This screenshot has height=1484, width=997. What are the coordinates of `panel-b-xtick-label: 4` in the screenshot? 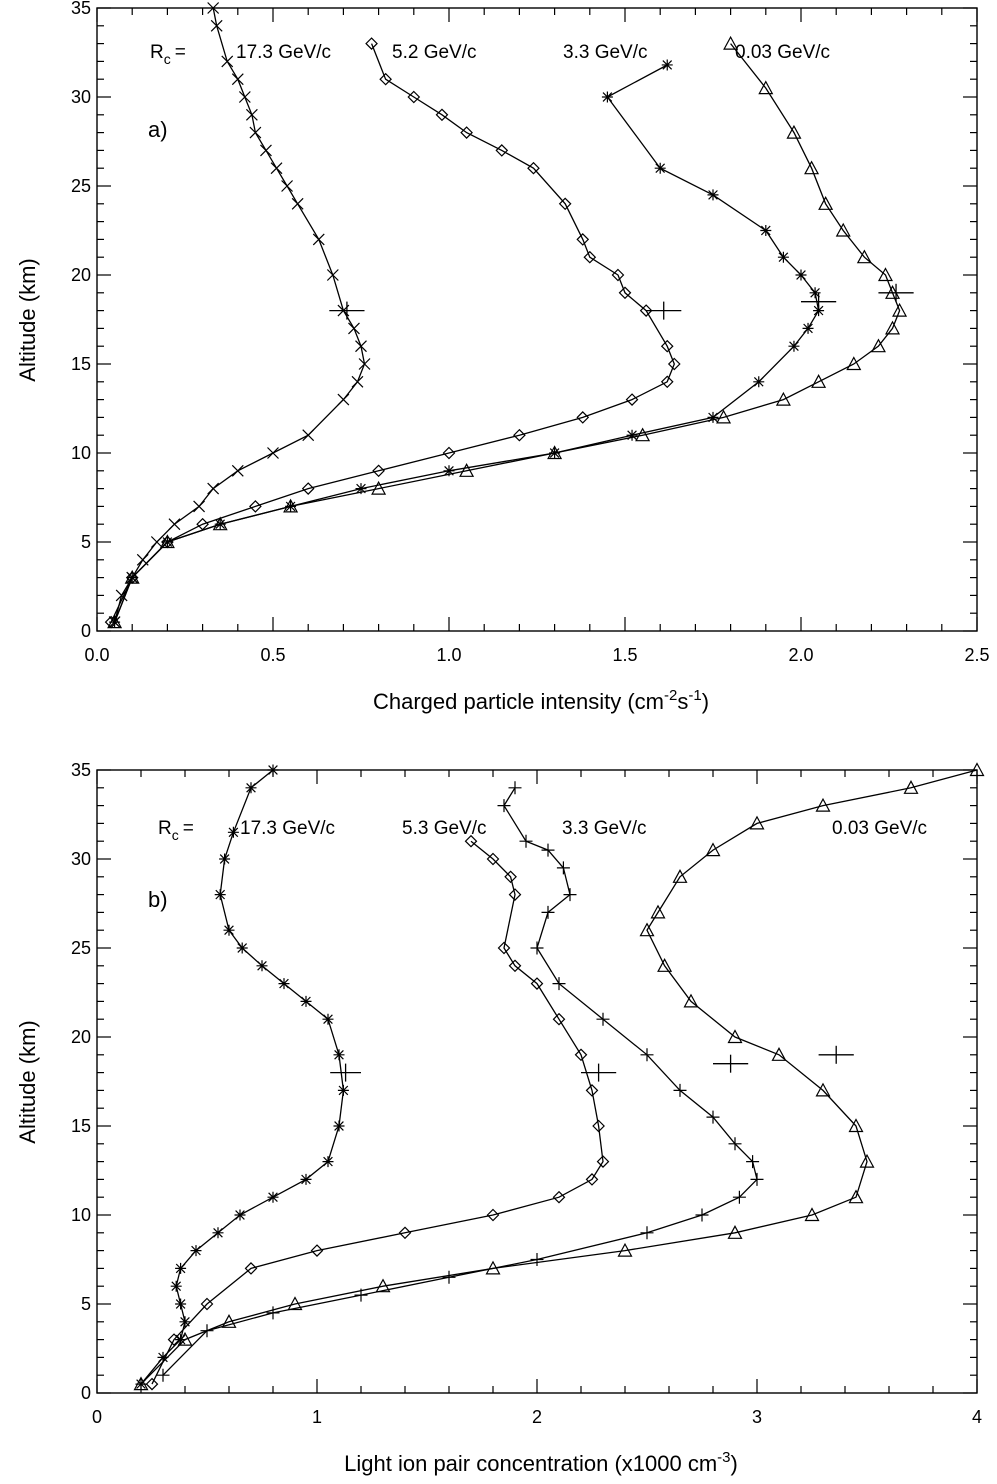 It's located at (977, 1417).